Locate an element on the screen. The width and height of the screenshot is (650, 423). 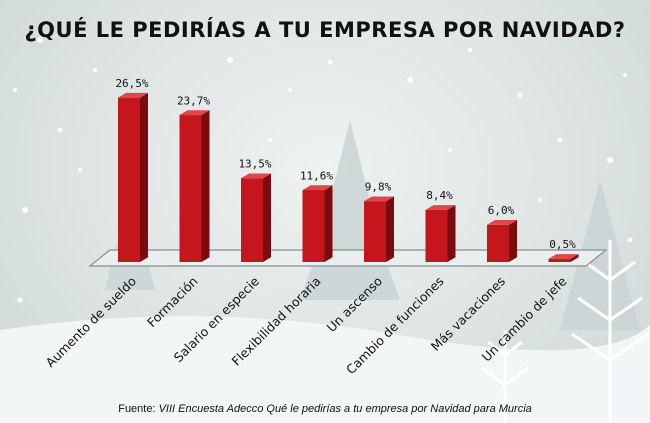
value-label: 8,4% is located at coordinates (439, 195).